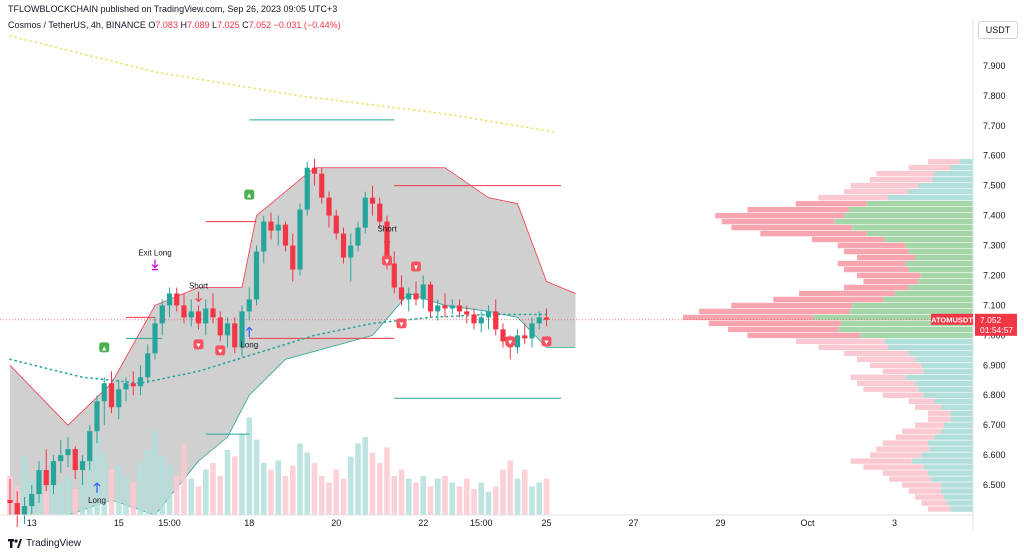 The width and height of the screenshot is (1024, 555). Describe the element at coordinates (994, 275) in the screenshot. I see `price-tick-label: 7.200` at that location.